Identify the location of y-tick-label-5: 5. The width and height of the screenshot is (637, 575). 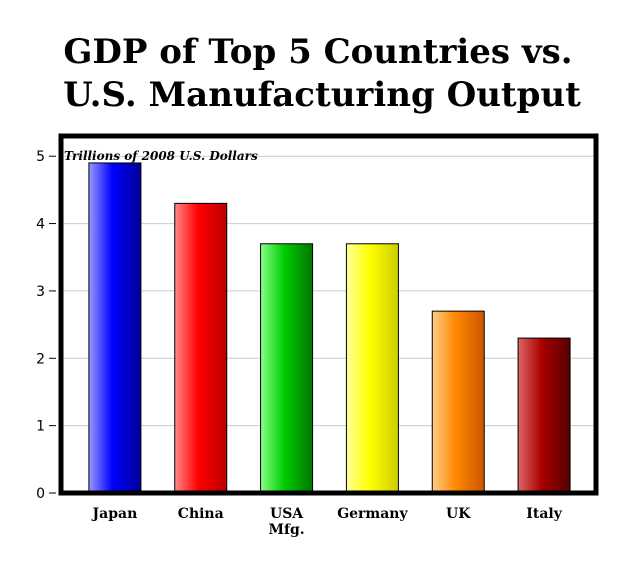
(40, 157).